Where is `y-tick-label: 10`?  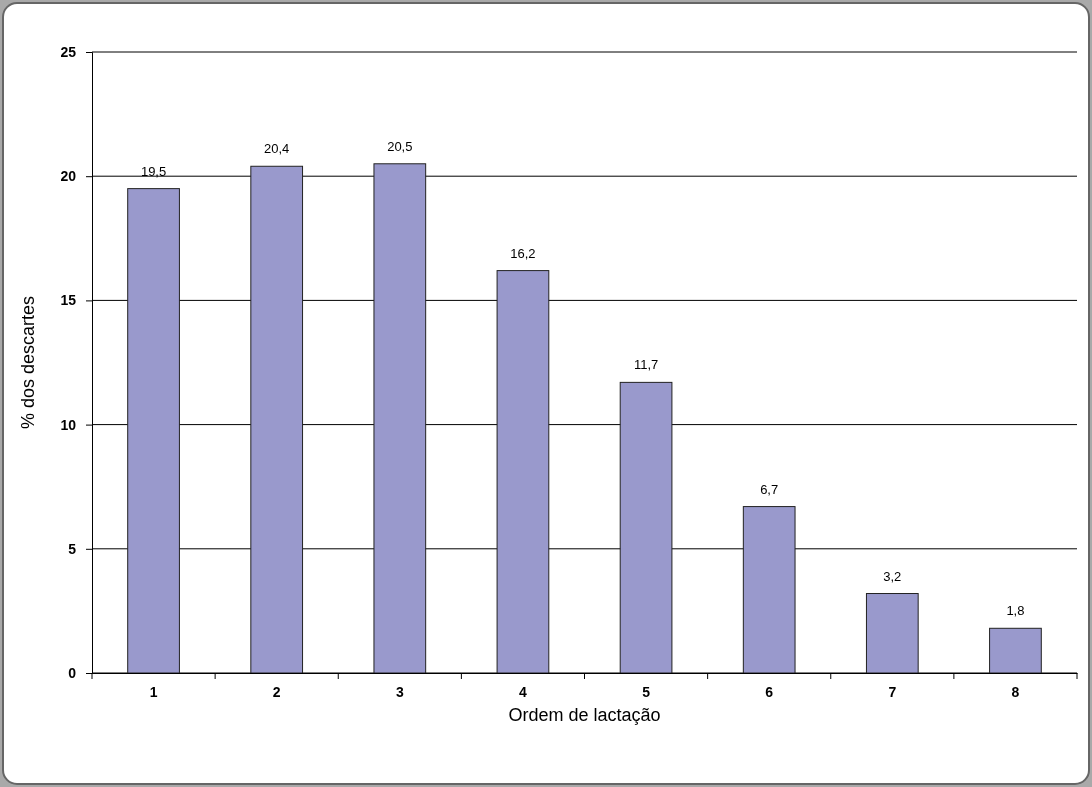 y-tick-label: 10 is located at coordinates (68, 424).